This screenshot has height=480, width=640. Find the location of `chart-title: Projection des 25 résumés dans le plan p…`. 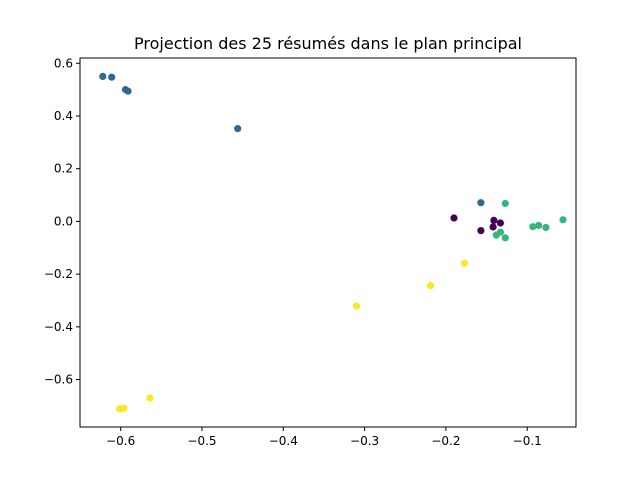

chart-title: Projection des 25 résumés dans le plan p… is located at coordinates (328, 43).